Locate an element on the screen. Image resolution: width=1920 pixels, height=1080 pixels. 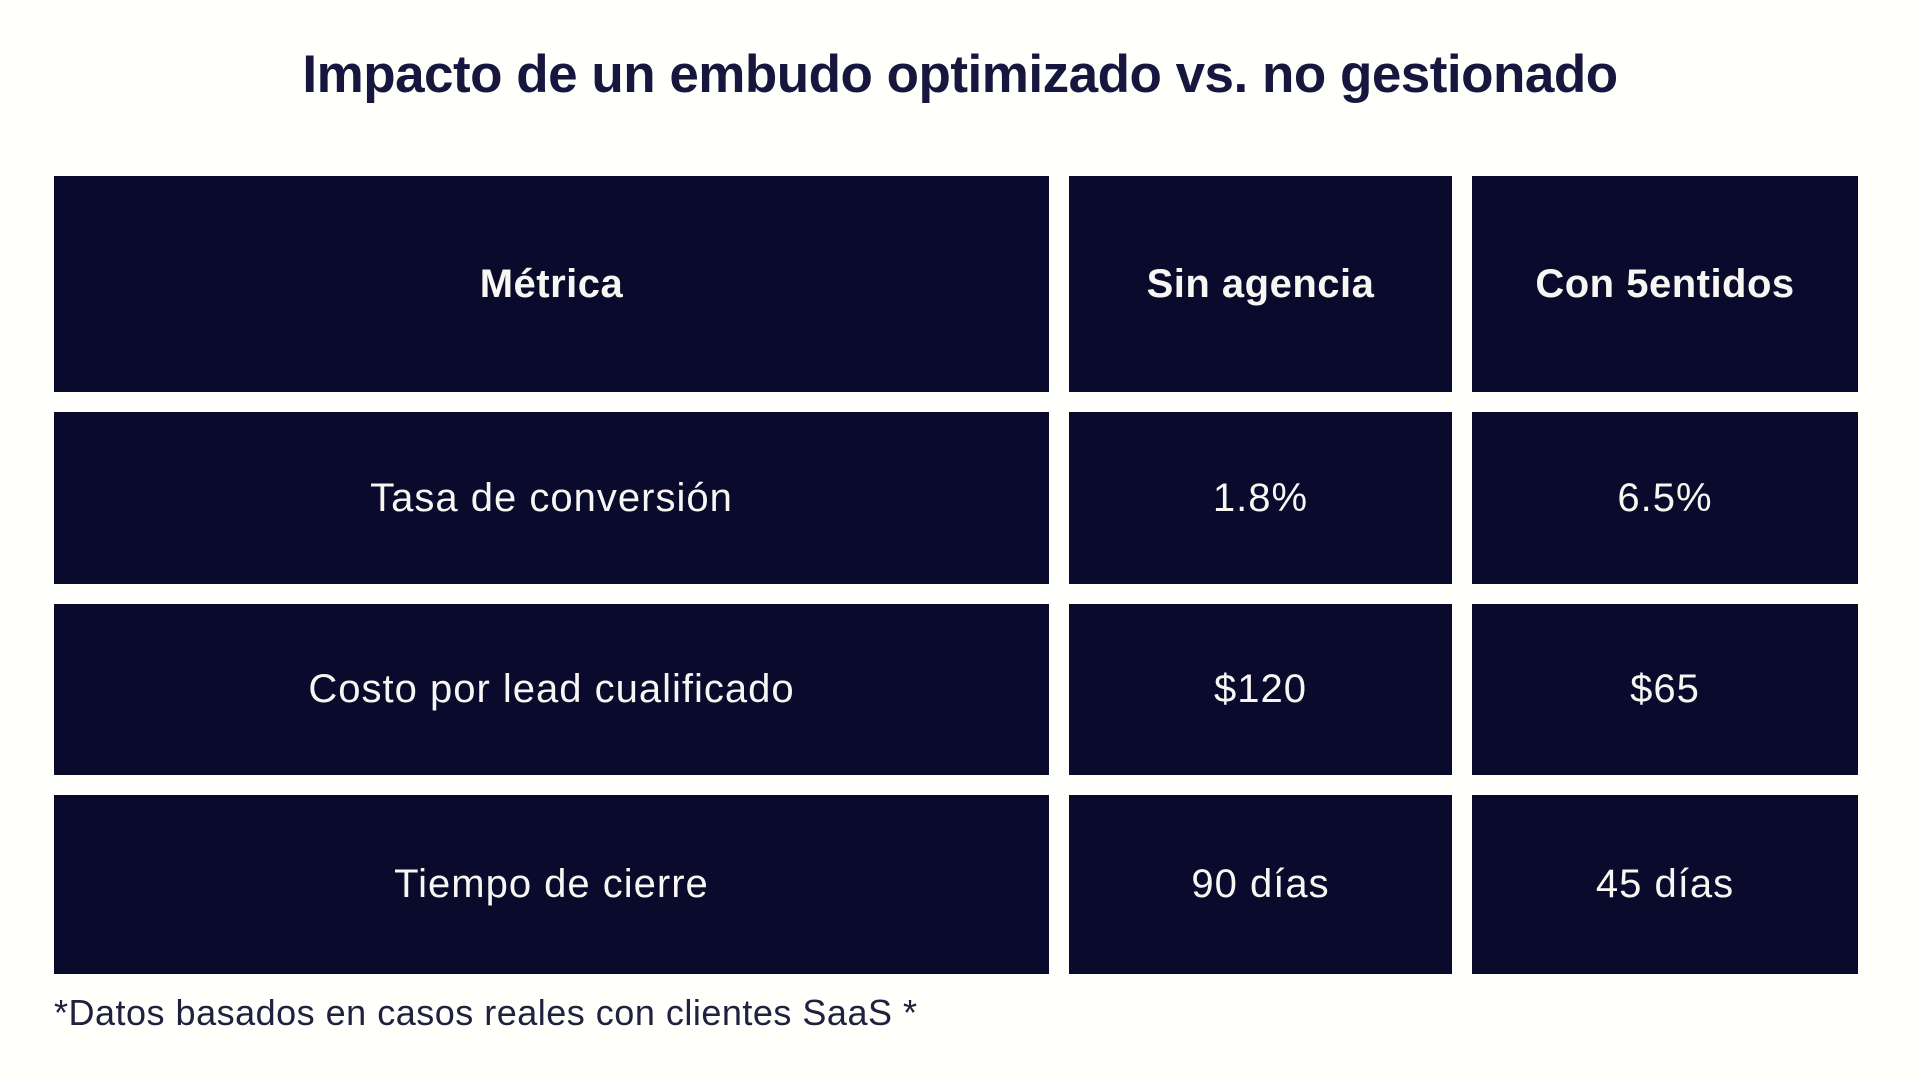
column-header-sin-agencia: Sin agencia is located at coordinates (1260, 284).